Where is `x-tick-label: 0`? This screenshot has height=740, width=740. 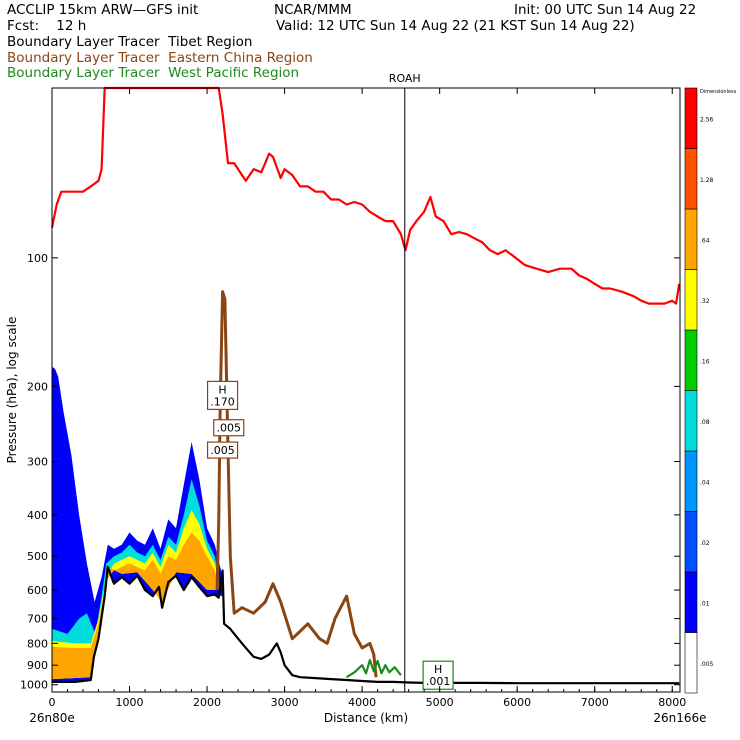
x-tick-label: 0 is located at coordinates (52, 702).